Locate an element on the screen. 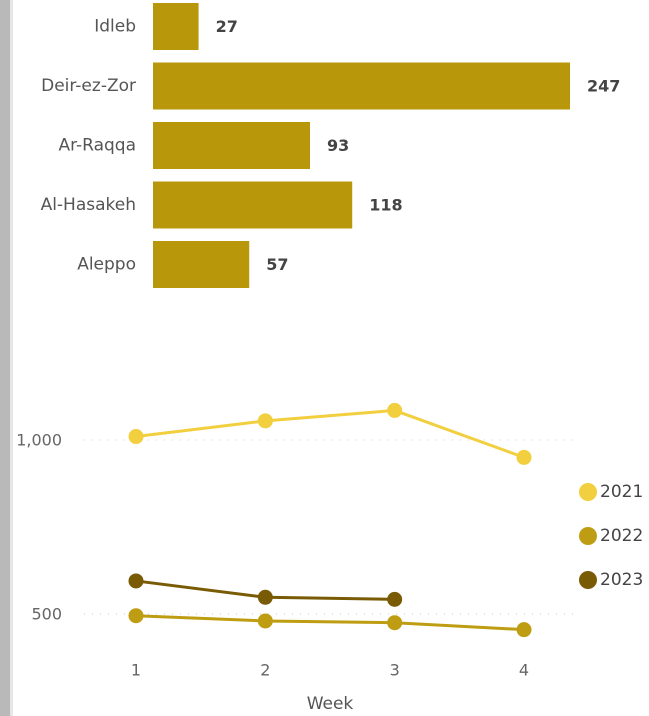 The height and width of the screenshot is (716, 649). left-border-highlight is located at coordinates (11, 358).